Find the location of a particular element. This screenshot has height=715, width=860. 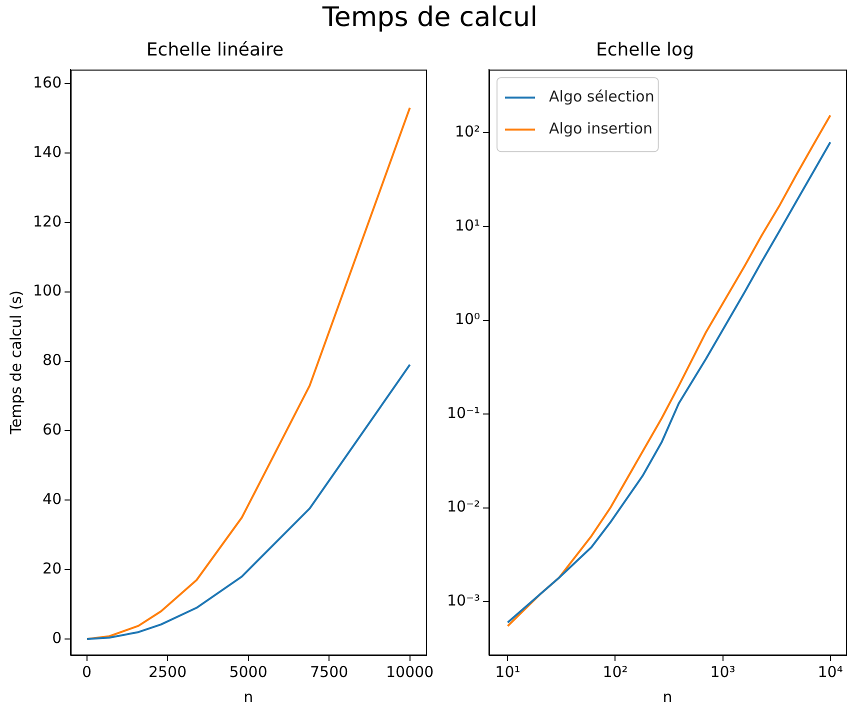

y-tick-label: 140 is located at coordinates (47, 151).